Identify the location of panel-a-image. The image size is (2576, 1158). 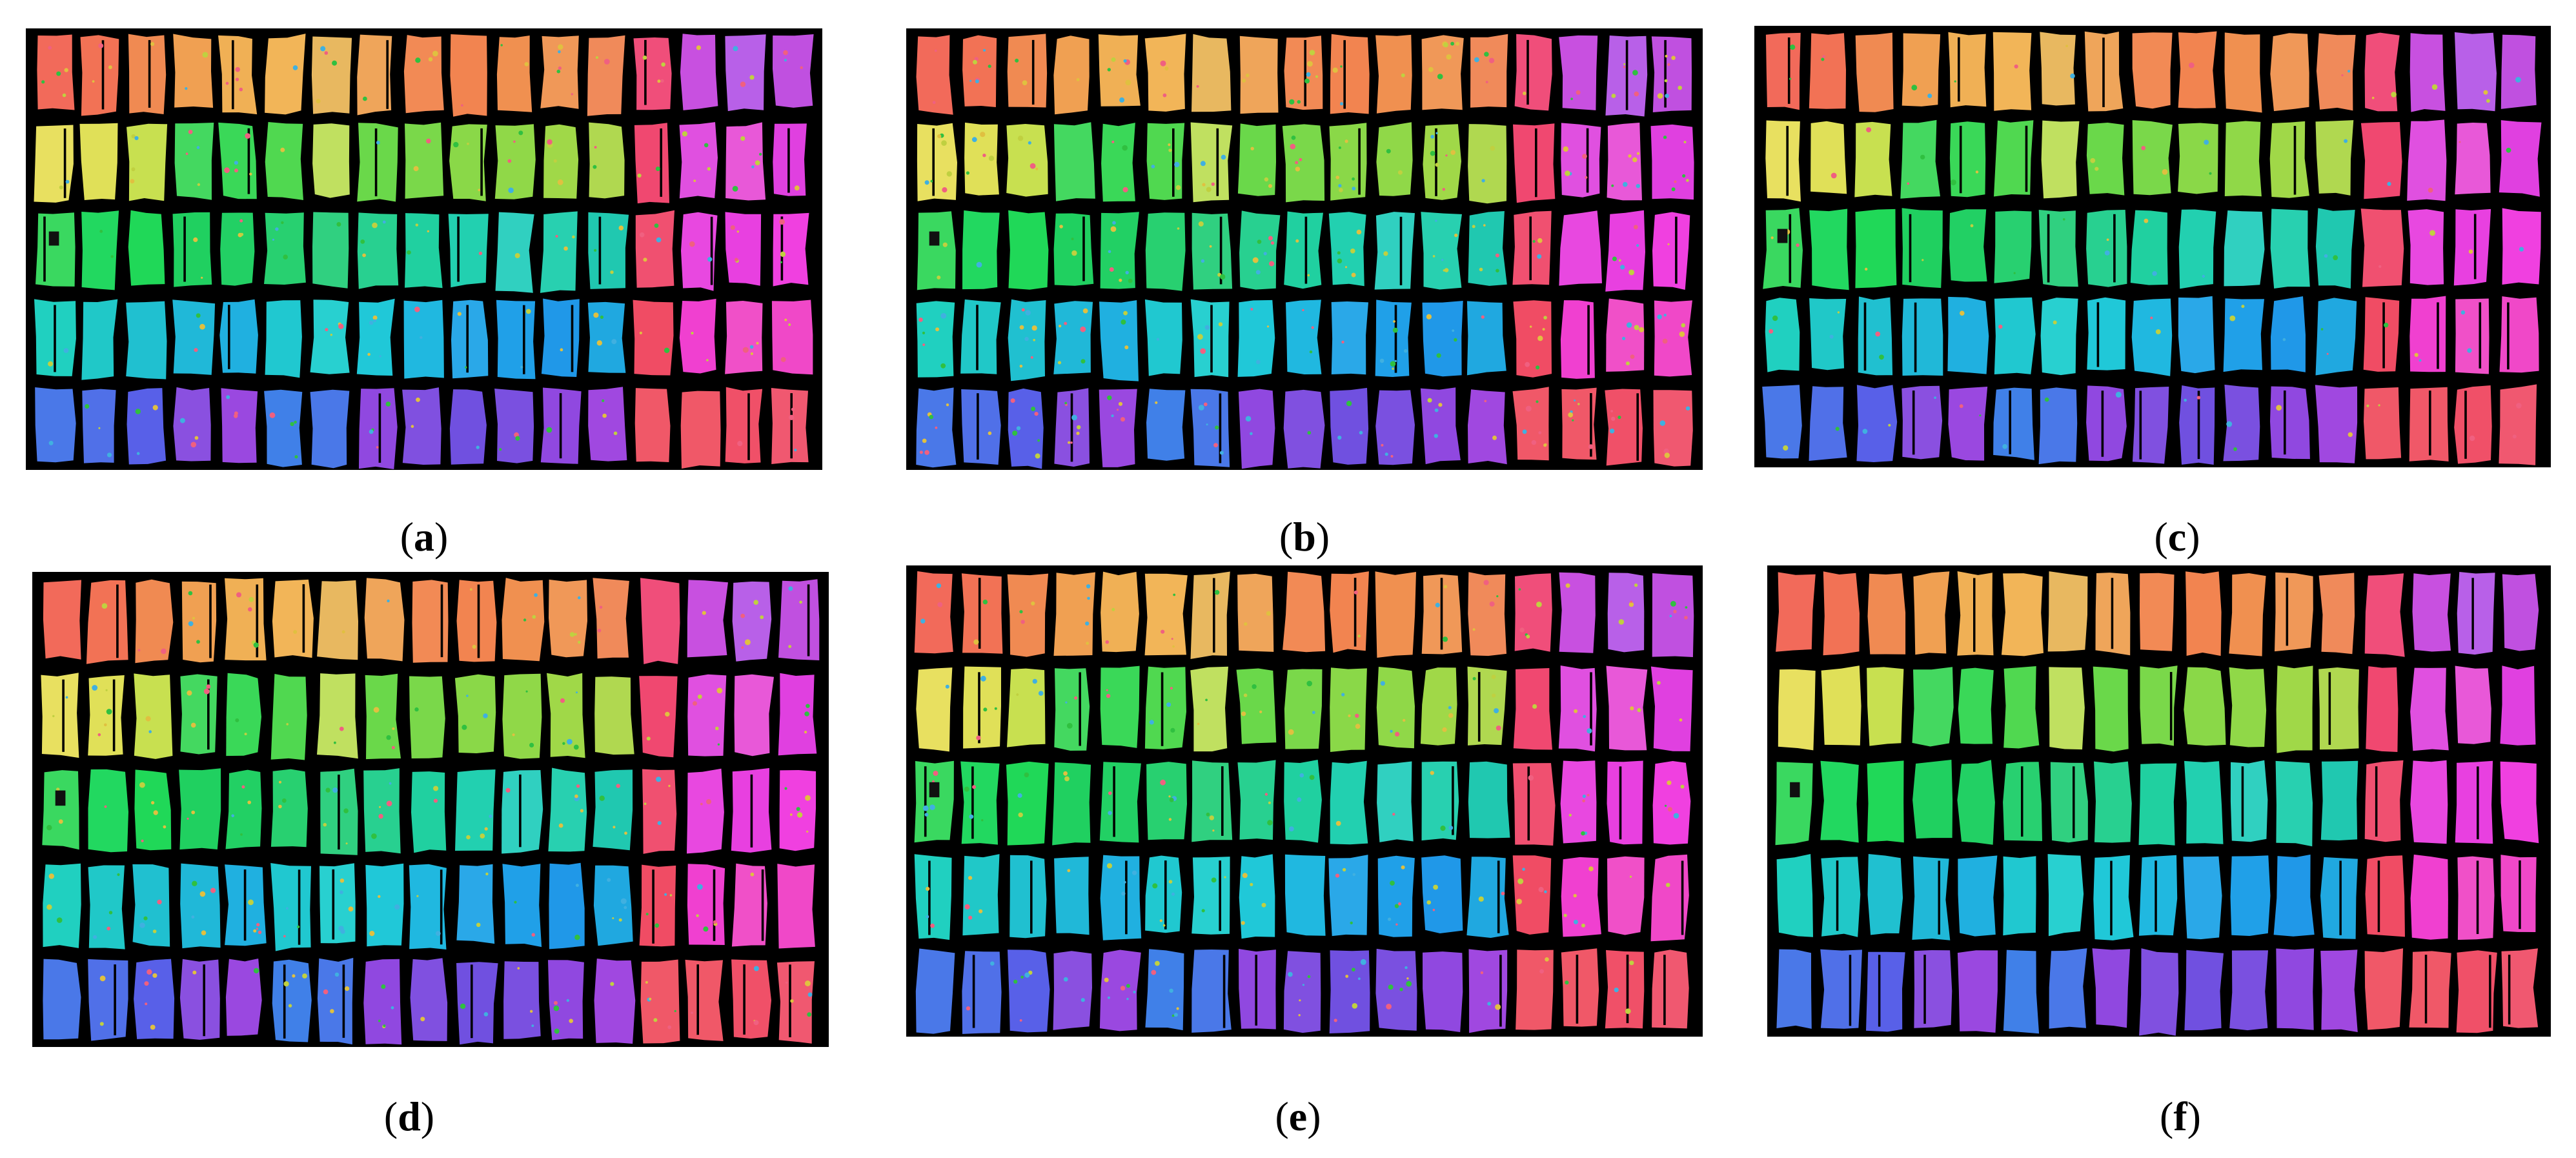
(424, 249).